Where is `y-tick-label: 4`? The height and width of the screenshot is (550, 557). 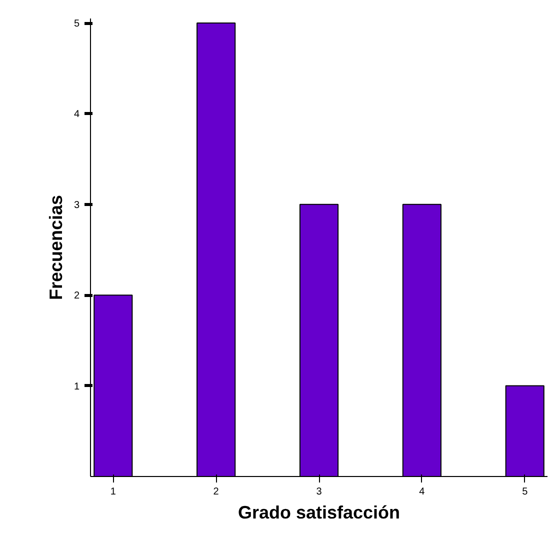 y-tick-label: 4 is located at coordinates (77, 114).